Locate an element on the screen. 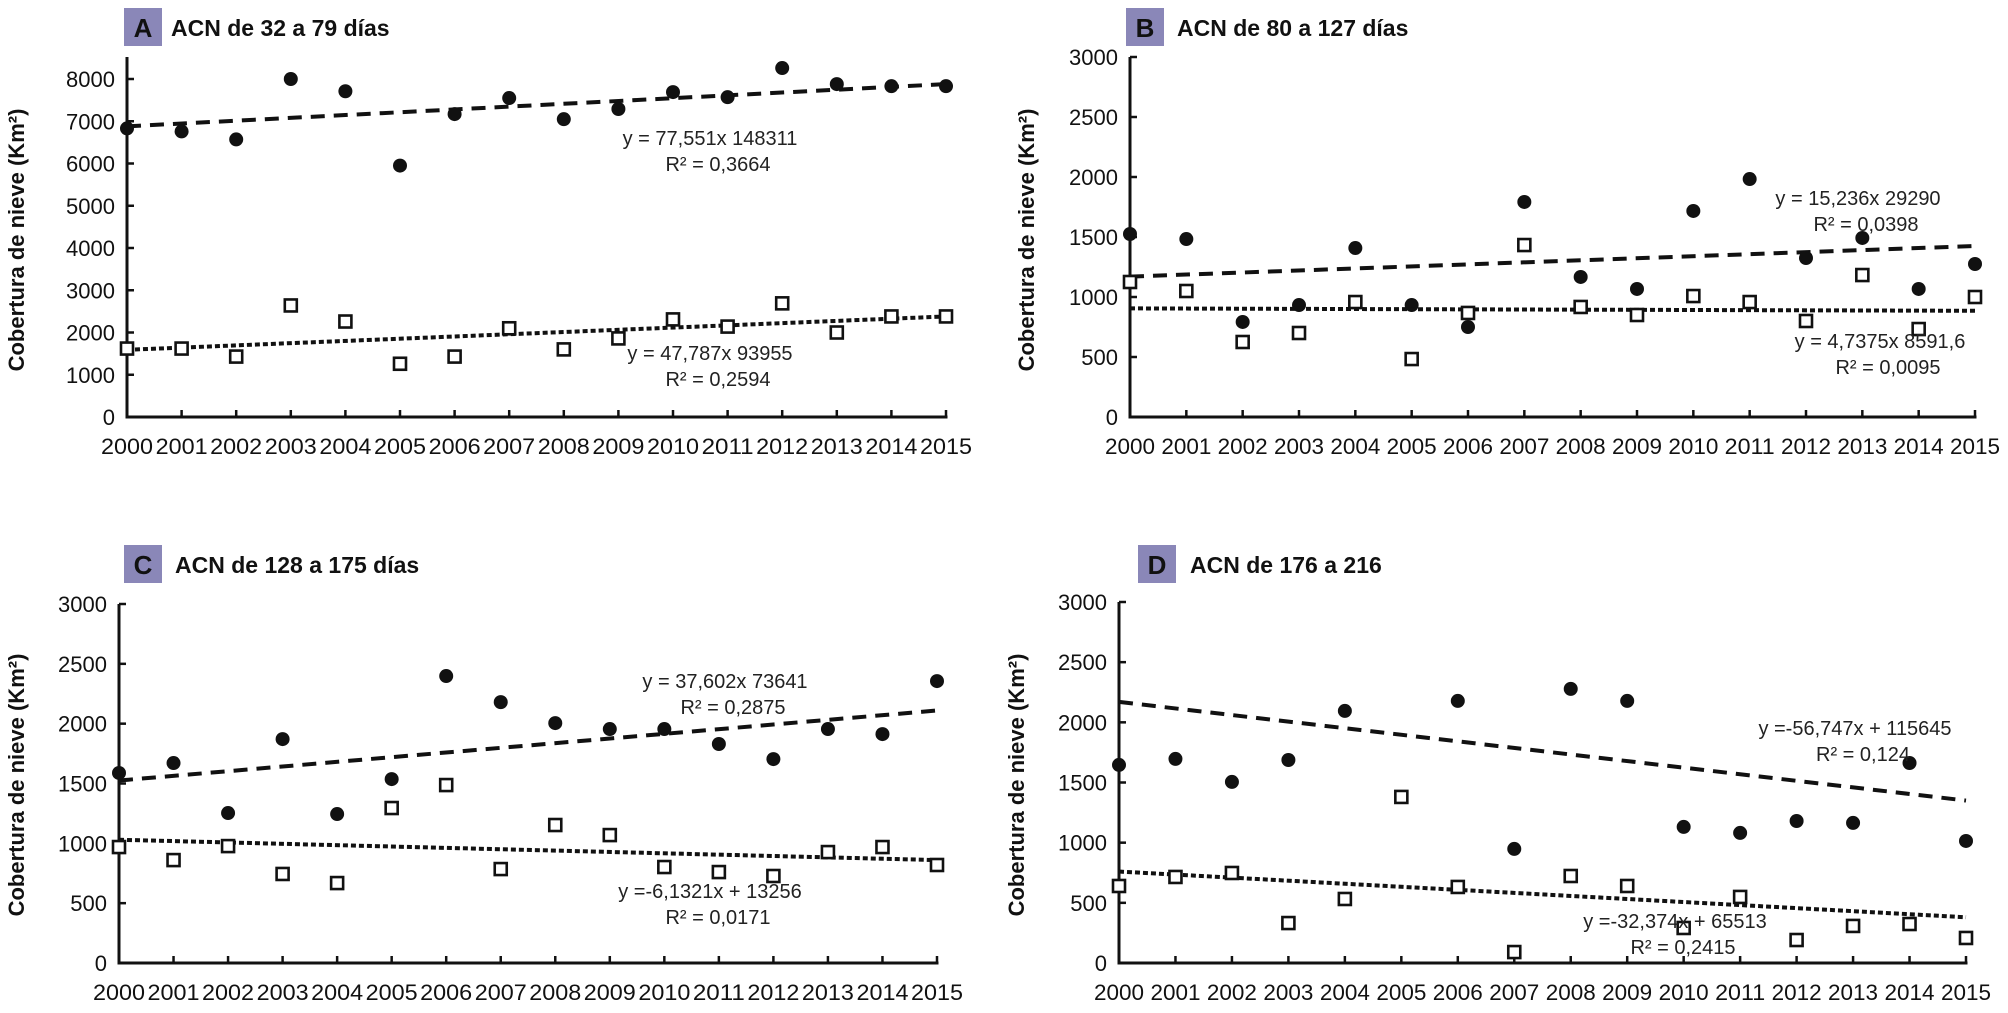  trend-equation: y = 77,551x 148311 is located at coordinates (710, 139).